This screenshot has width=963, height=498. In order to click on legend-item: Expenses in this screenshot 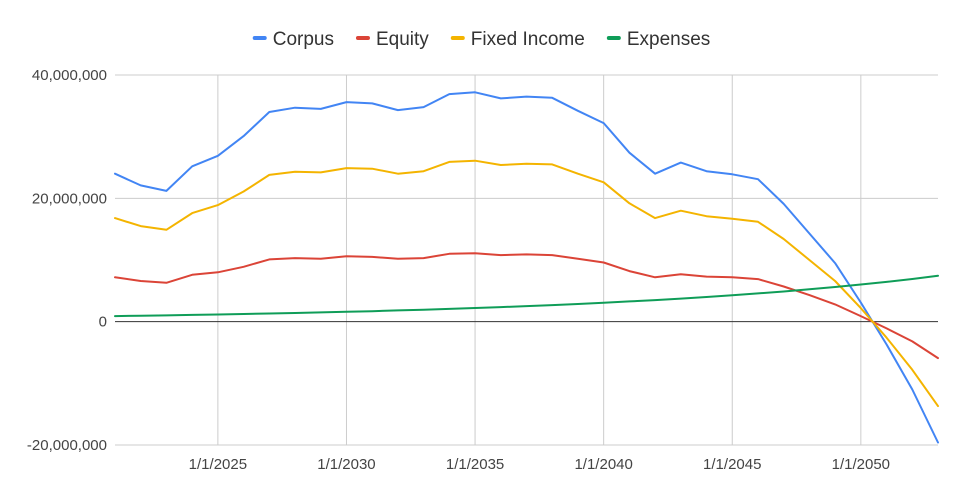, I will do `click(658, 39)`.